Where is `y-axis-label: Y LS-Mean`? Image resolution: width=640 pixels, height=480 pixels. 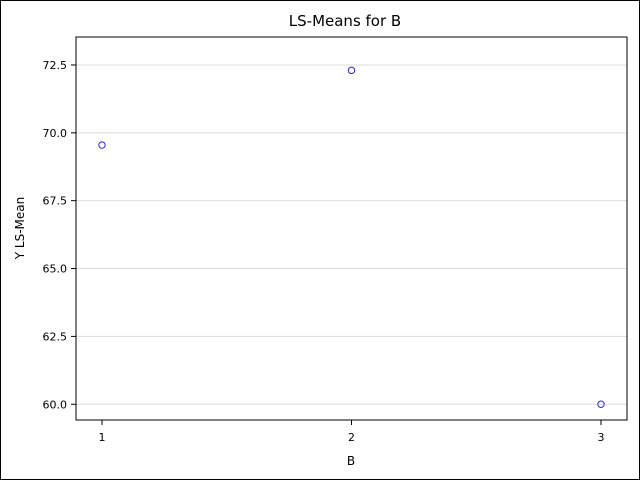
y-axis-label: Y LS-Mean is located at coordinates (20, 228).